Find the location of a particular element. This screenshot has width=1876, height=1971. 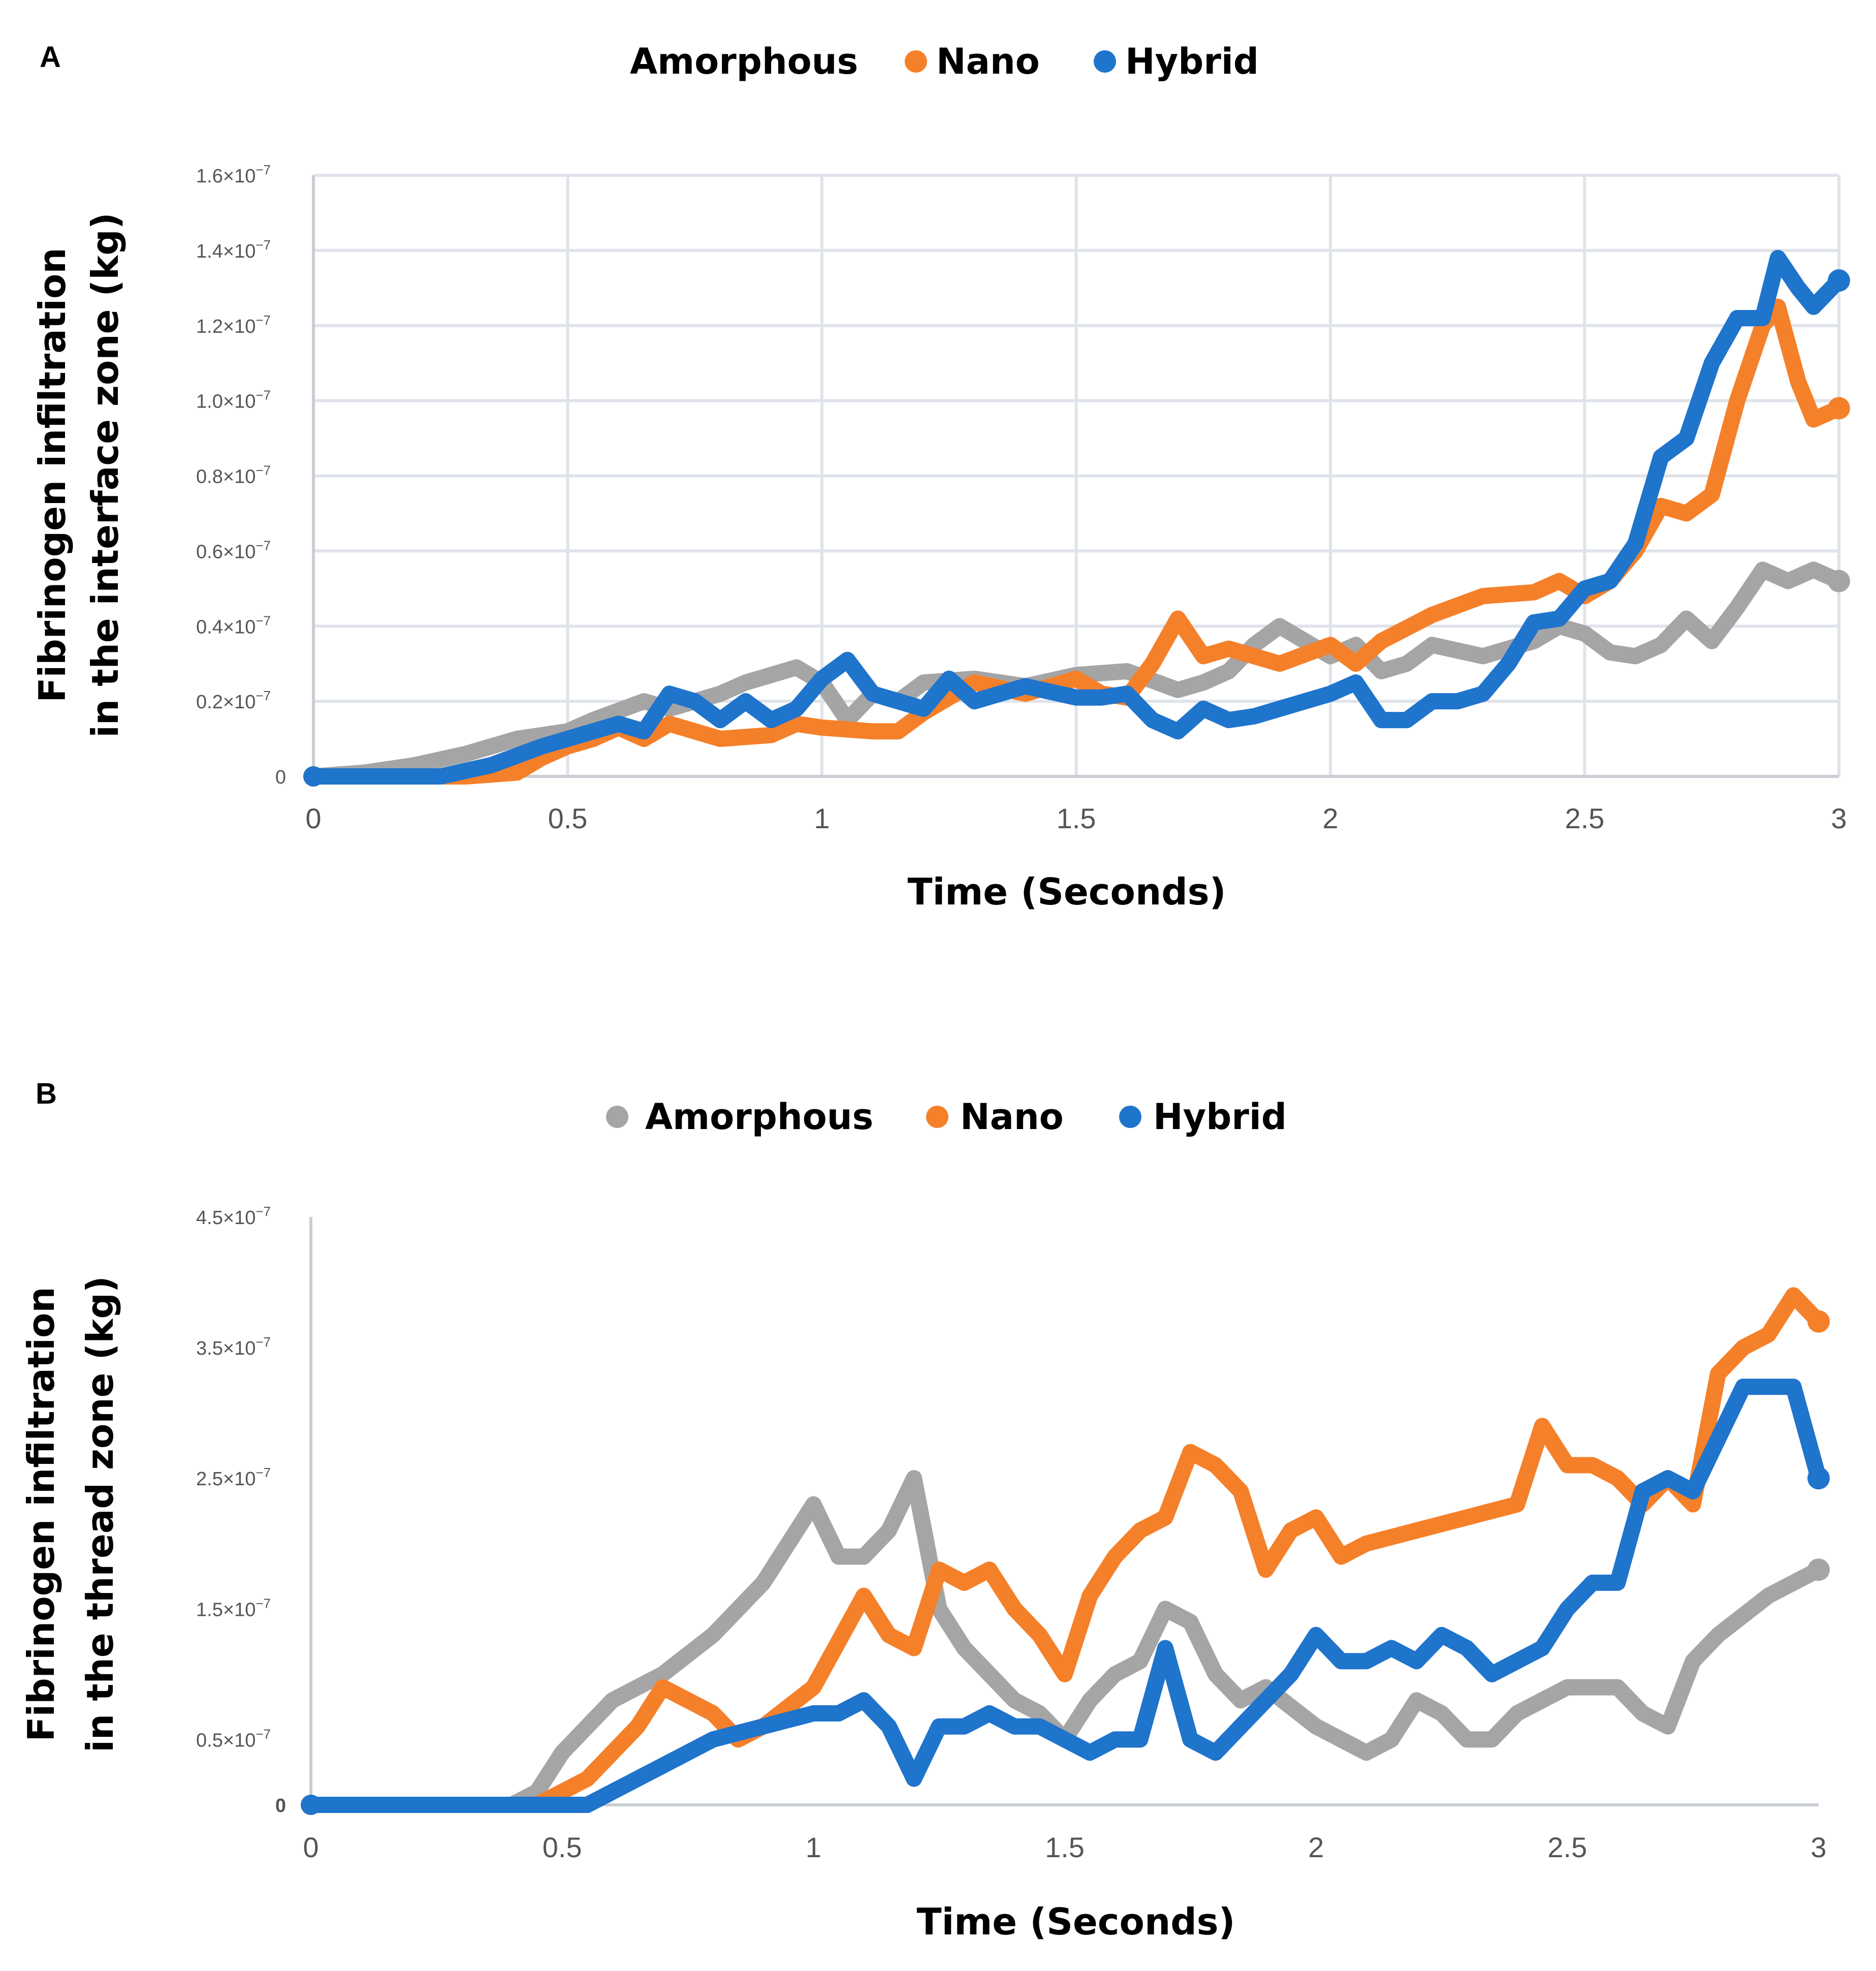

y-axis-title-line: in the thread zone (kg) is located at coordinates (100, 1514).